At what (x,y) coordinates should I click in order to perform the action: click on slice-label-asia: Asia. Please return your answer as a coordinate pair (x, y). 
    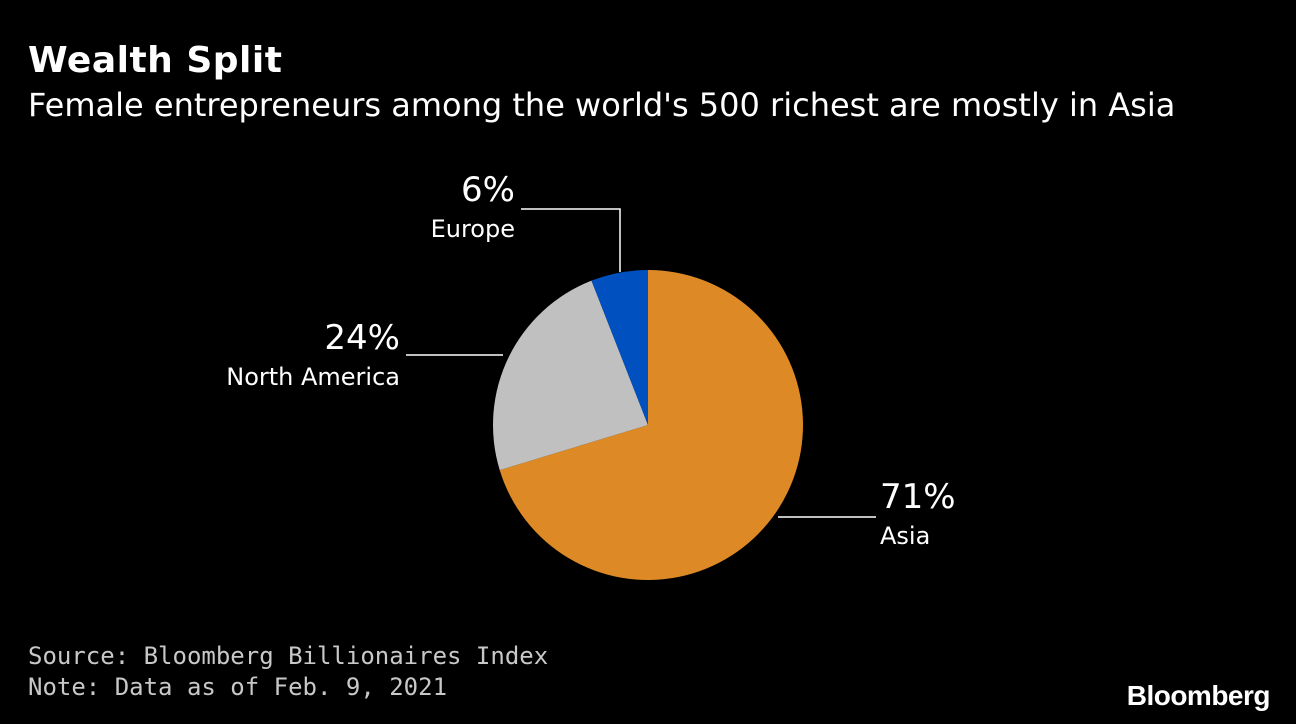
    Looking at the image, I should click on (905, 536).